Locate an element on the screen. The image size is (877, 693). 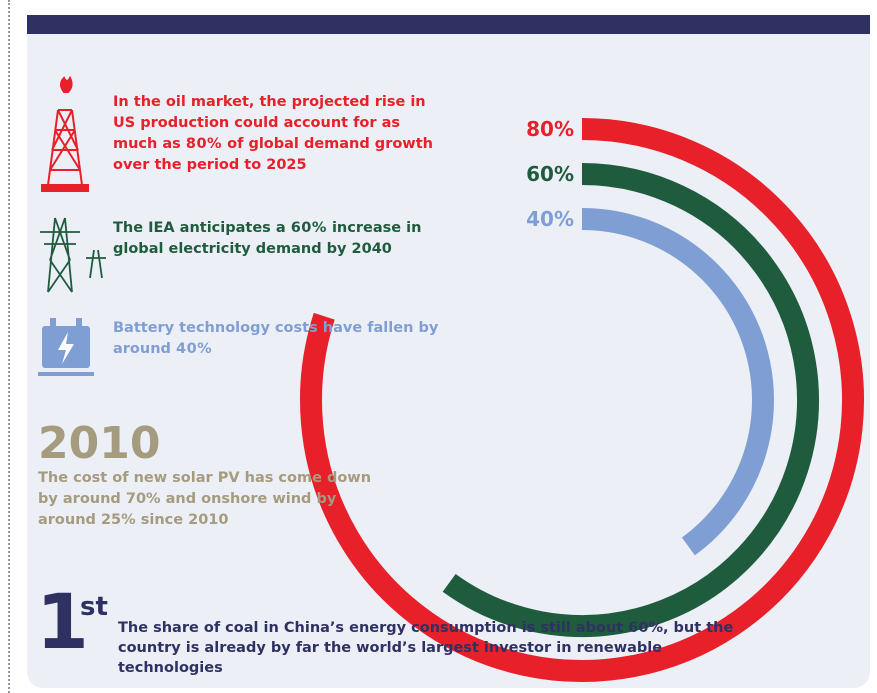
rank-suffix: st is located at coordinates (94, 607).